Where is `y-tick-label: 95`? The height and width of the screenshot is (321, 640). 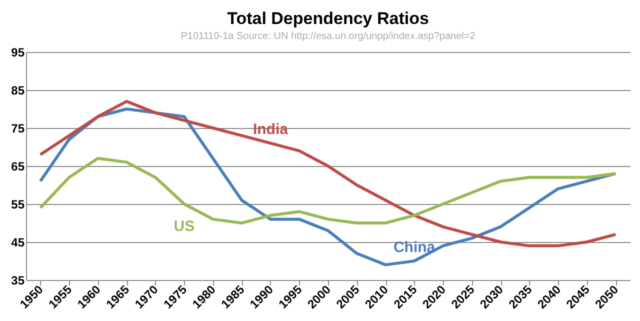
y-tick-label: 95 is located at coordinates (18, 53).